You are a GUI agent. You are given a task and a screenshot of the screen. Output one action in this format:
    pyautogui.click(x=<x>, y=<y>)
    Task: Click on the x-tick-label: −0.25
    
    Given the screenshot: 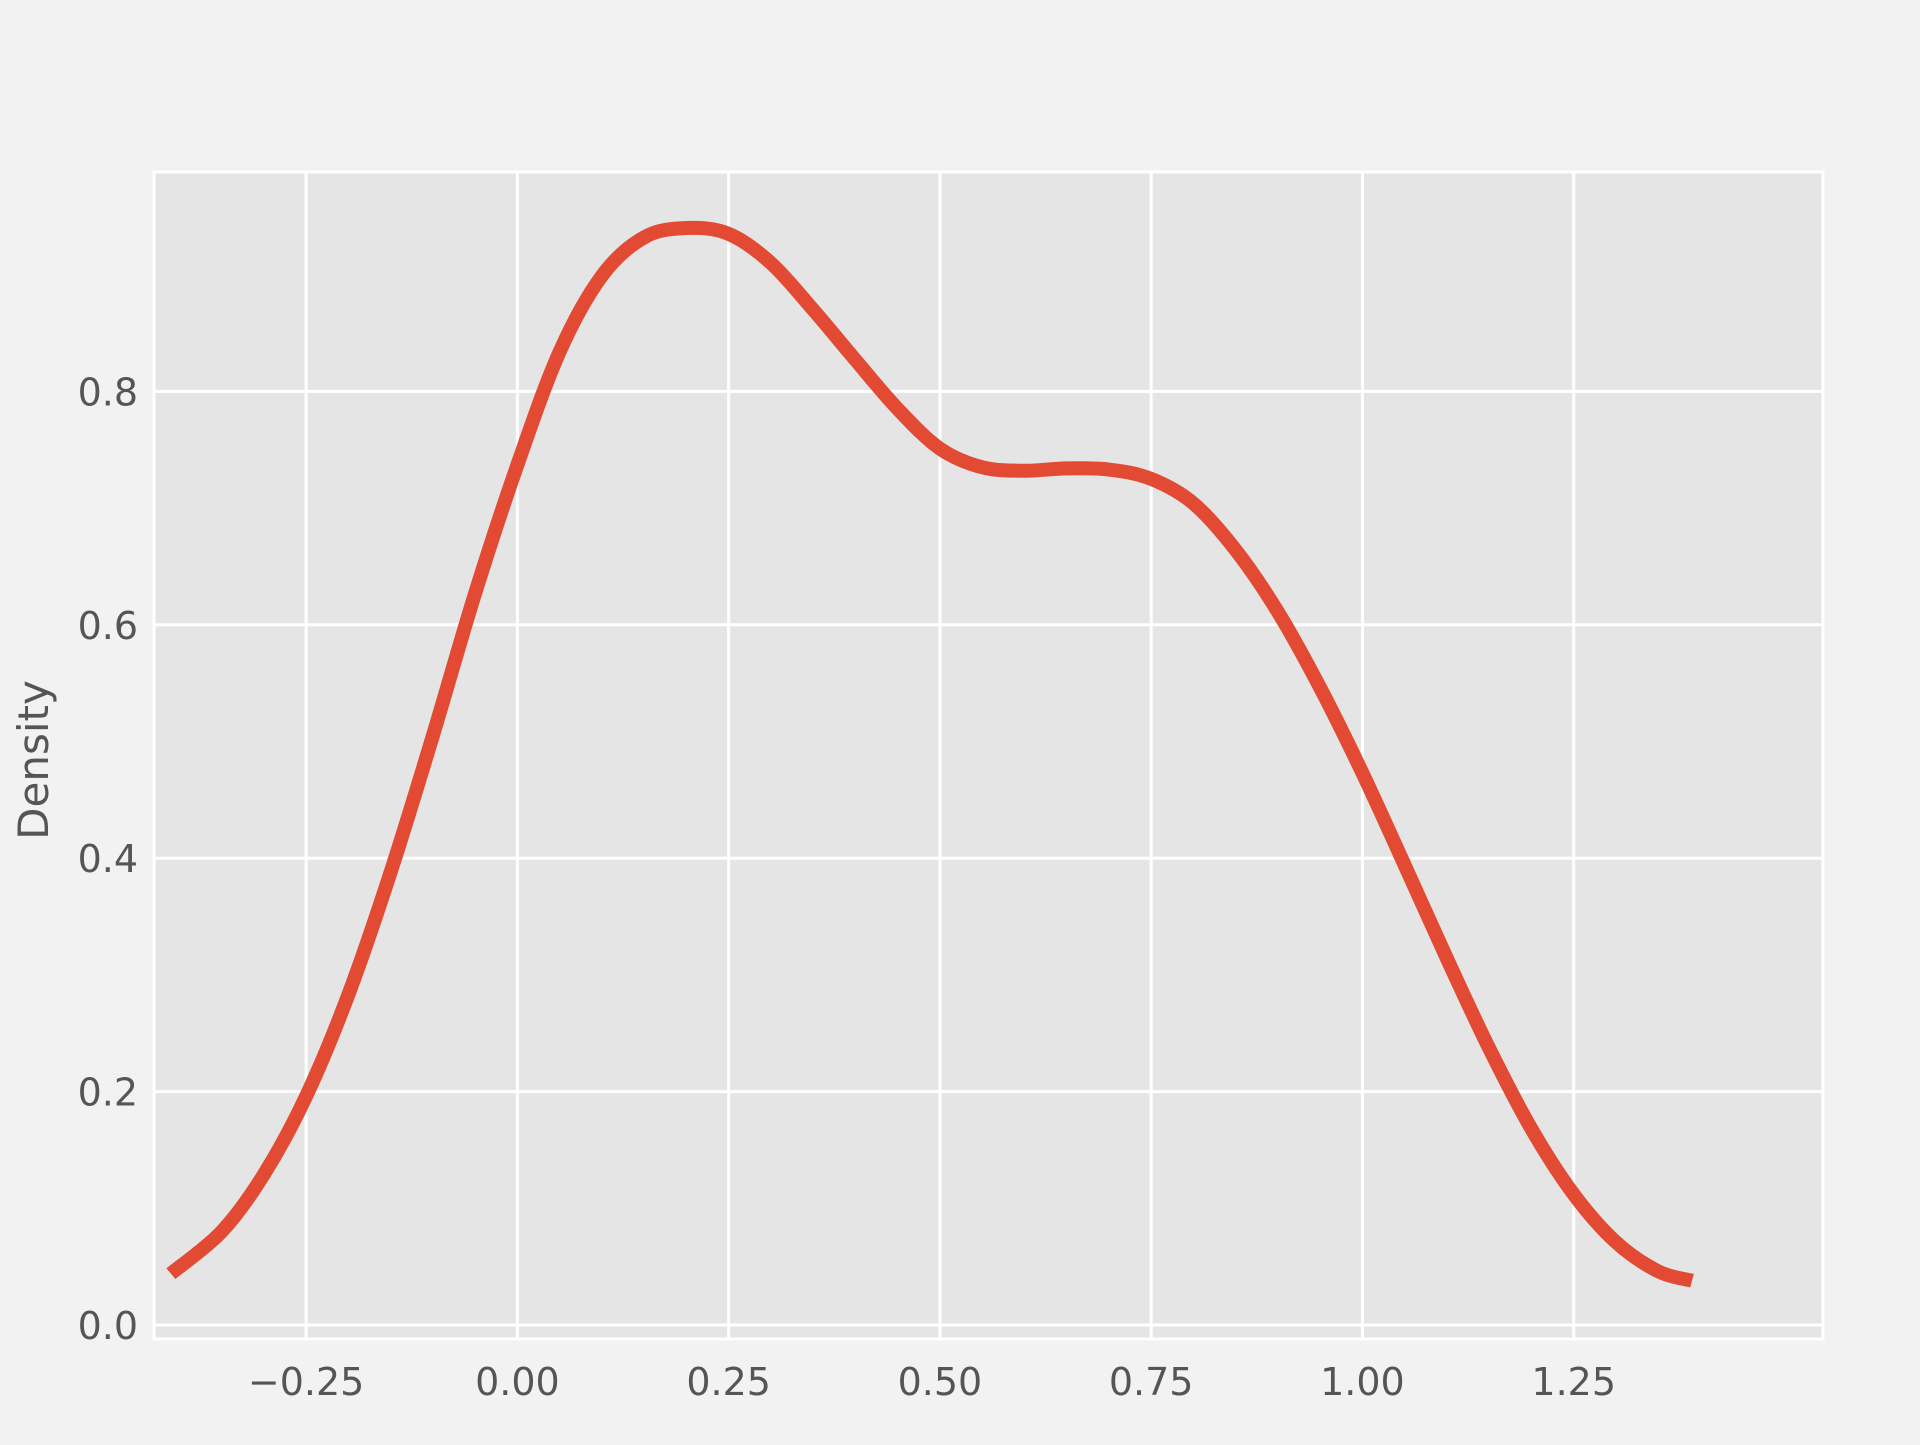 What is the action you would take?
    pyautogui.click(x=306, y=1382)
    